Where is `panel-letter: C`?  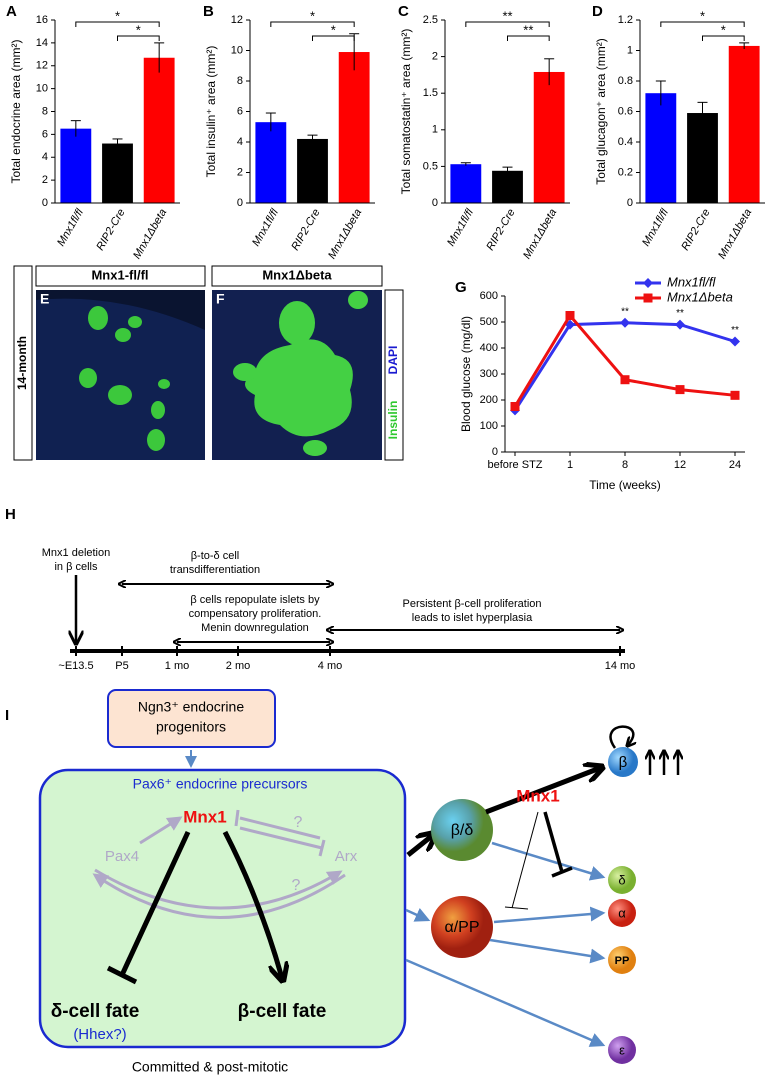 panel-letter: C is located at coordinates (403, 11).